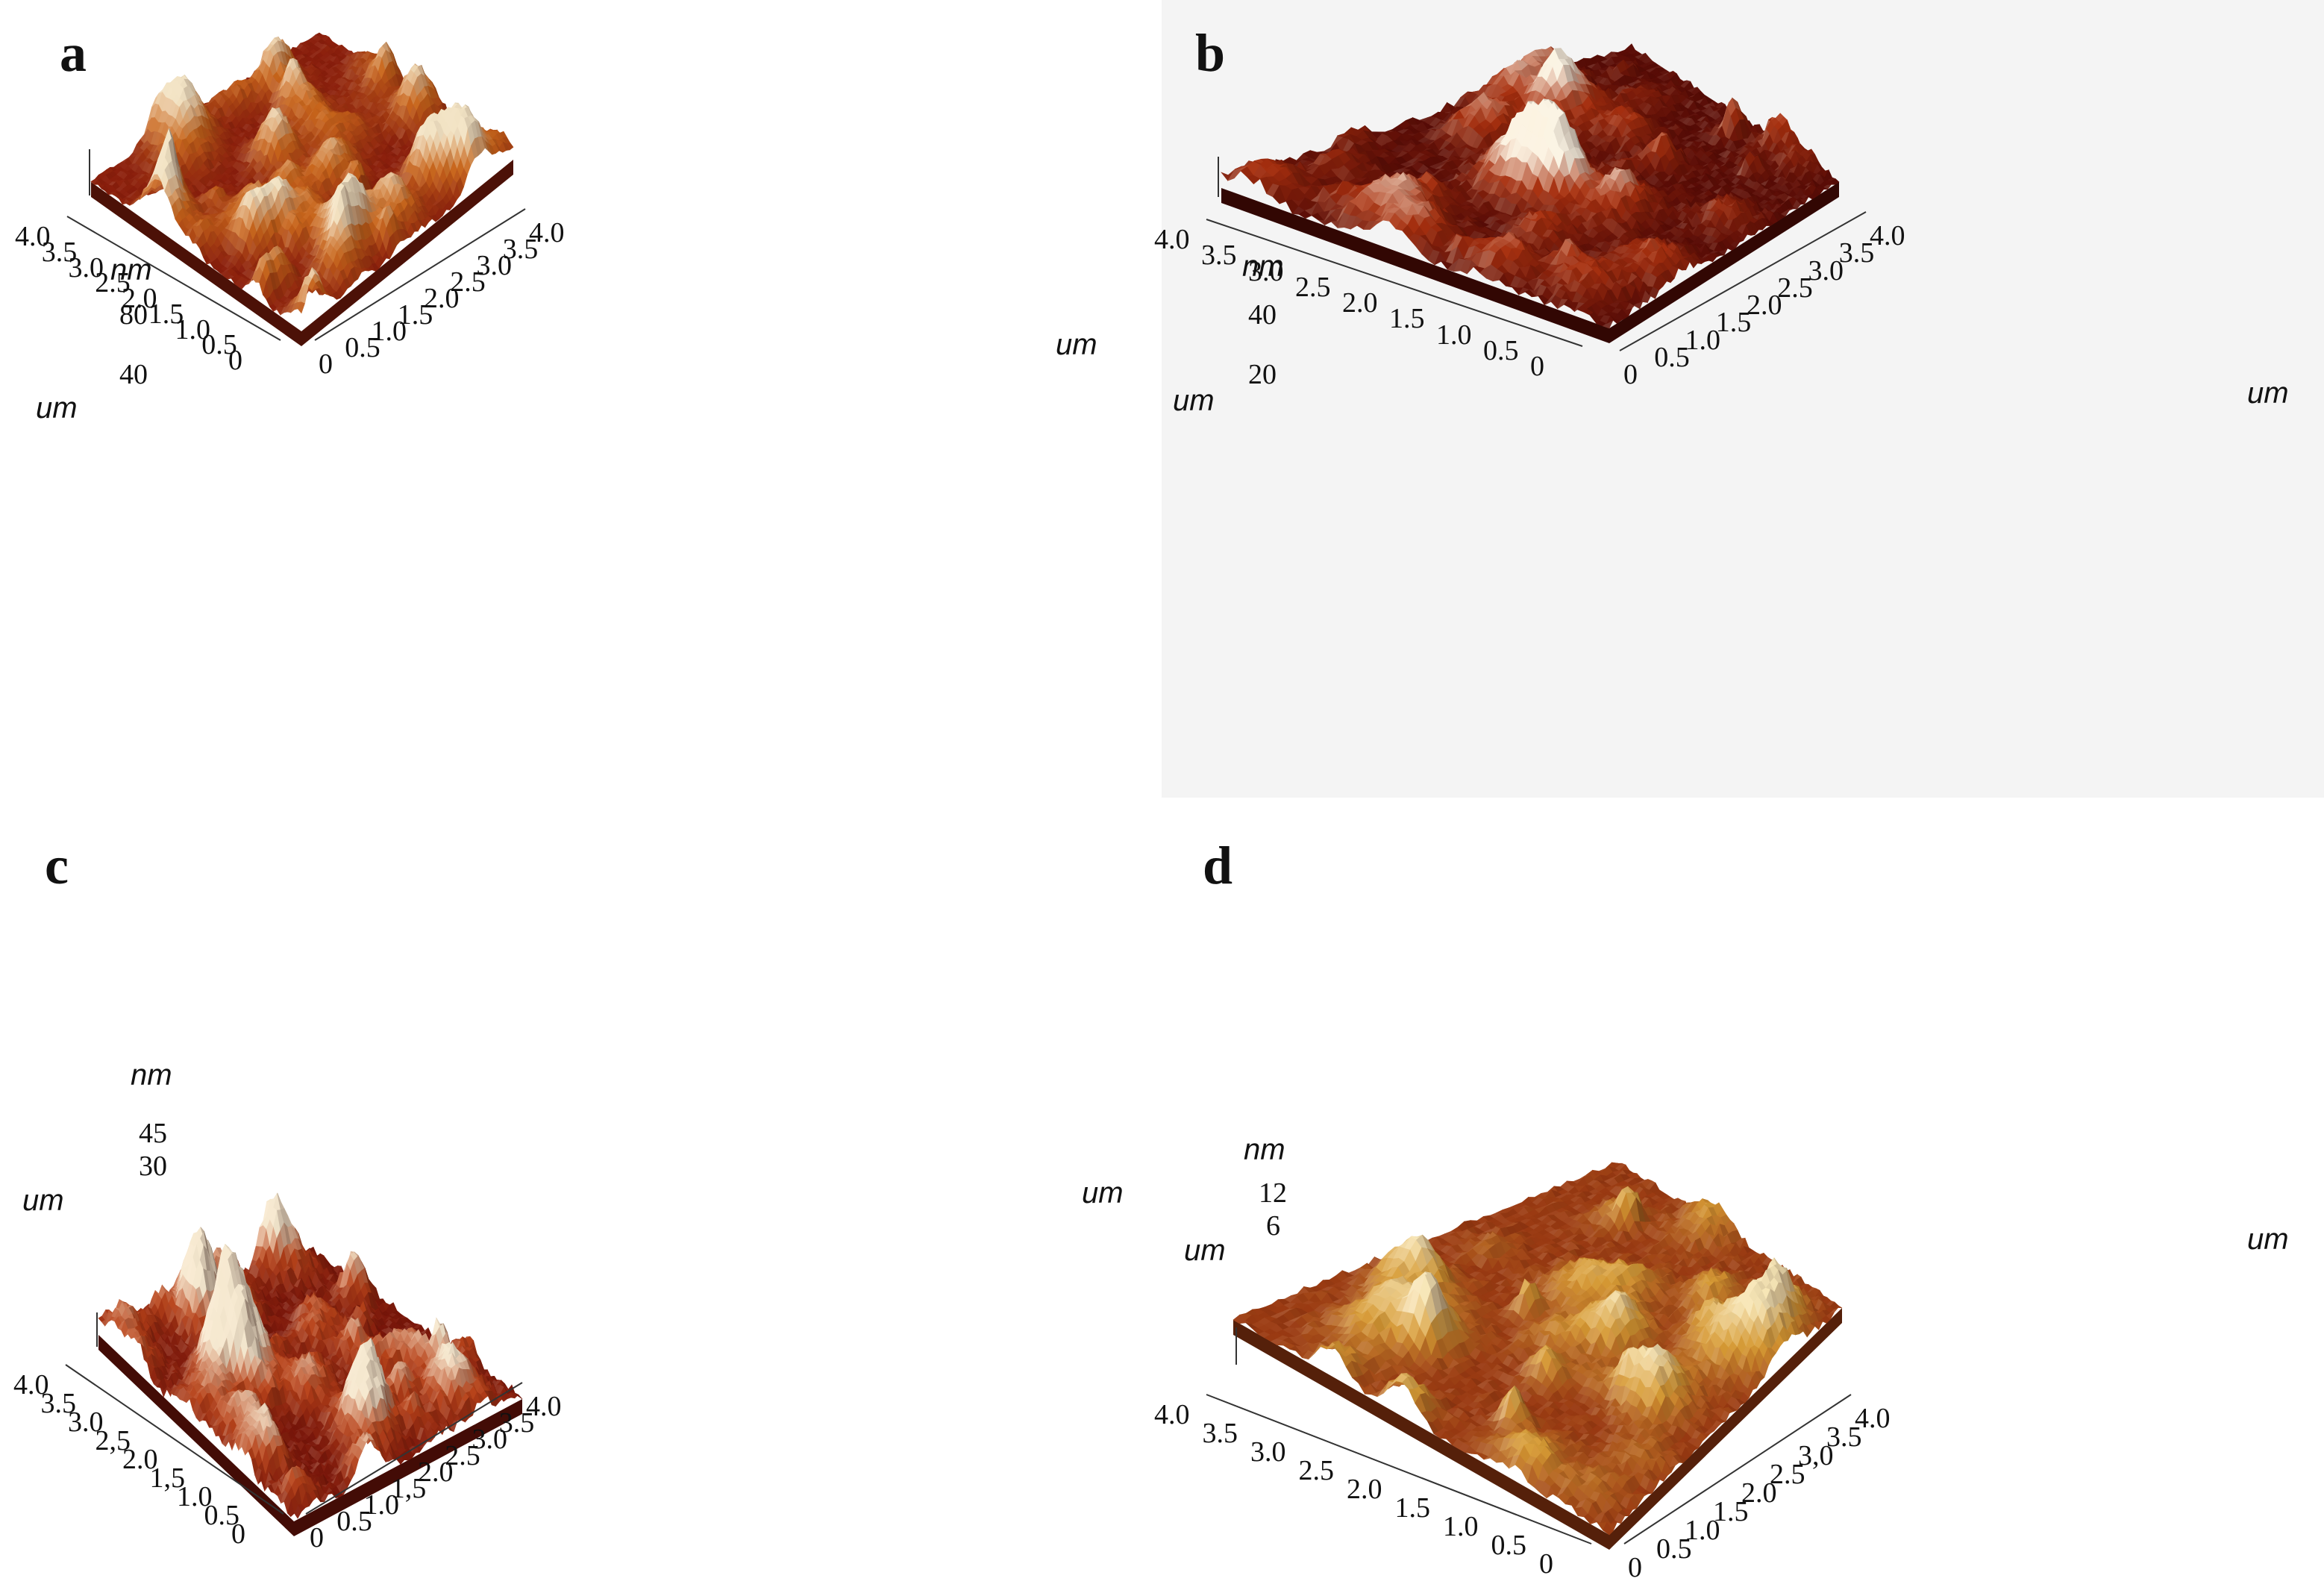 Image resolution: width=2324 pixels, height=1596 pixels. Describe the element at coordinates (302, 253) in the screenshot. I see `surface-skirt-a` at that location.